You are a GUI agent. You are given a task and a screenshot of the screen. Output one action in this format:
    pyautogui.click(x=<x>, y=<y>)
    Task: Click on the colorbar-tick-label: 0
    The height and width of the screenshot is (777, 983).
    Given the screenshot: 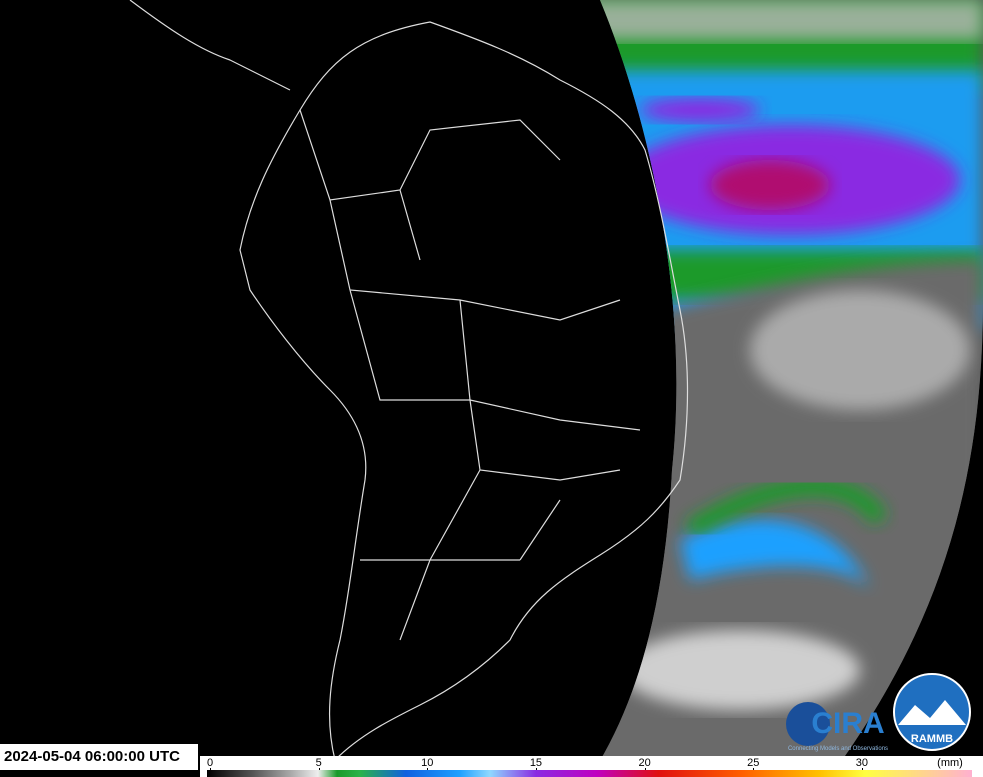 What is the action you would take?
    pyautogui.click(x=210, y=763)
    